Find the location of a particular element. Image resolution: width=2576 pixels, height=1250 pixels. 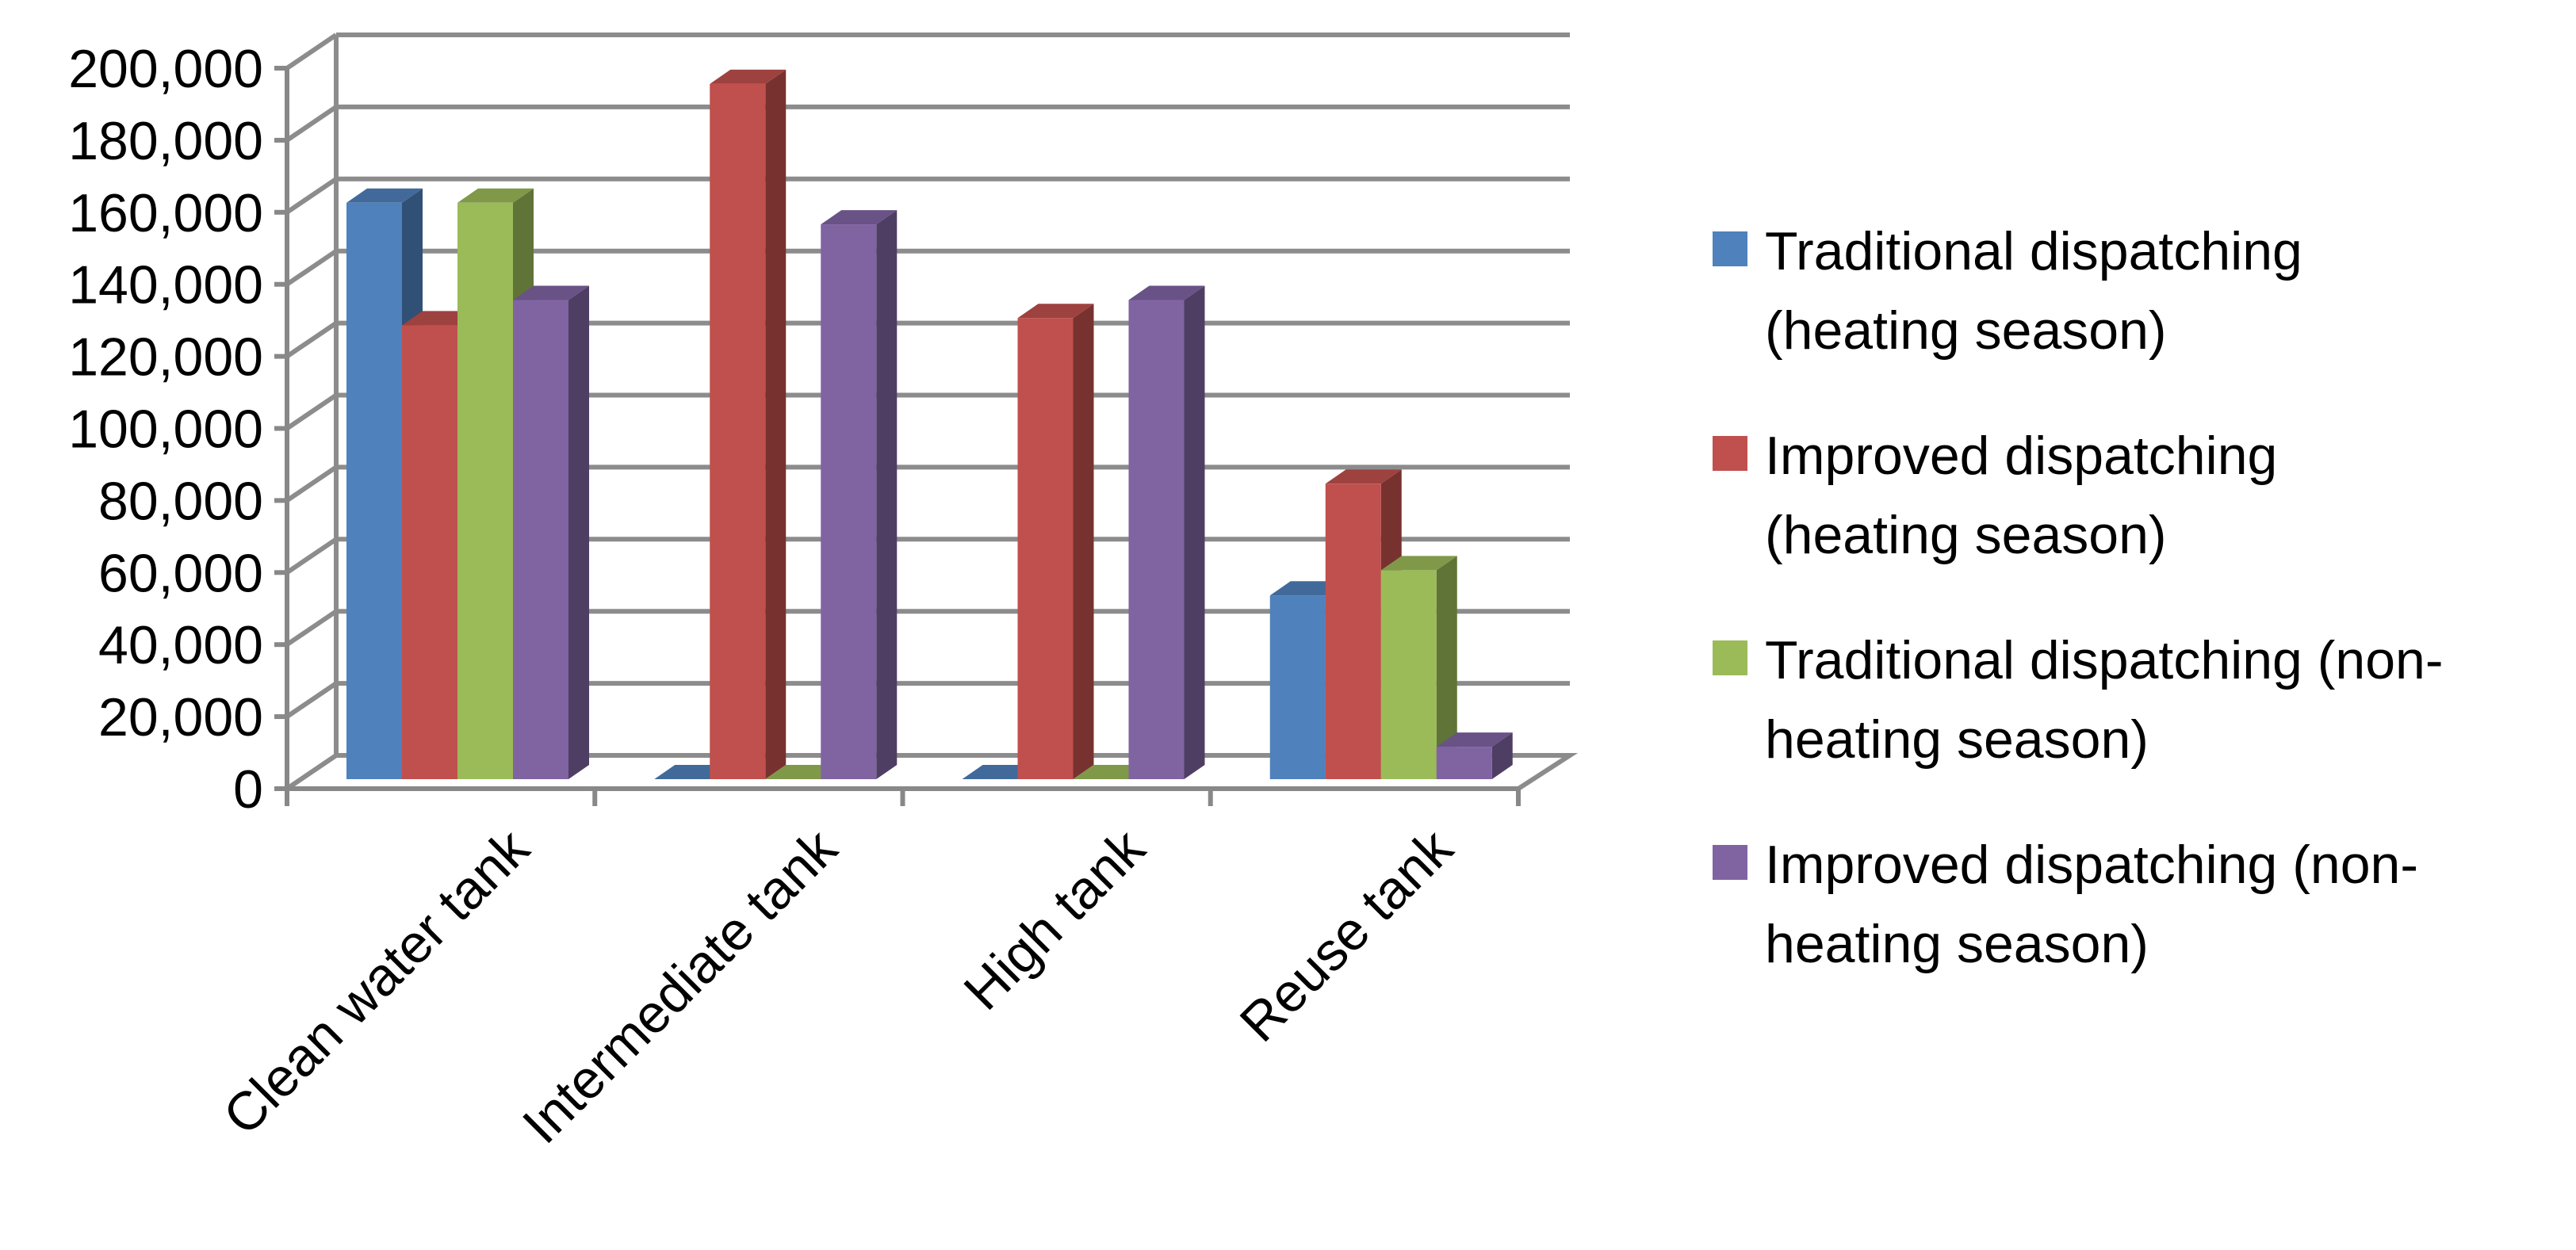

y-tick-label: 60,000 is located at coordinates (180, 573).